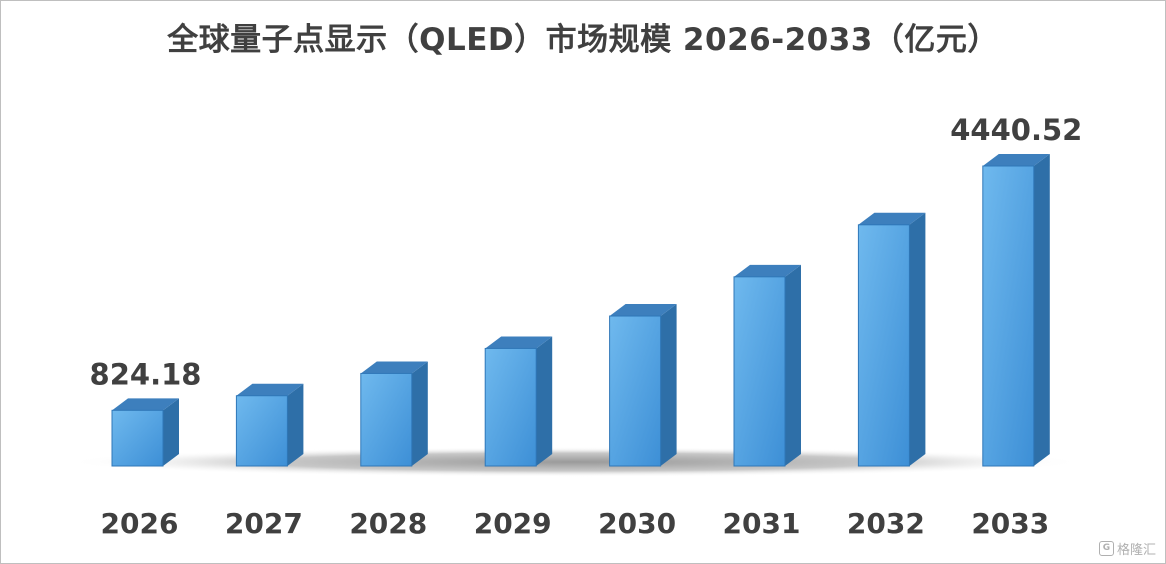  What do you see at coordinates (793, 365) in the screenshot?
I see `bar-side-2031` at bounding box center [793, 365].